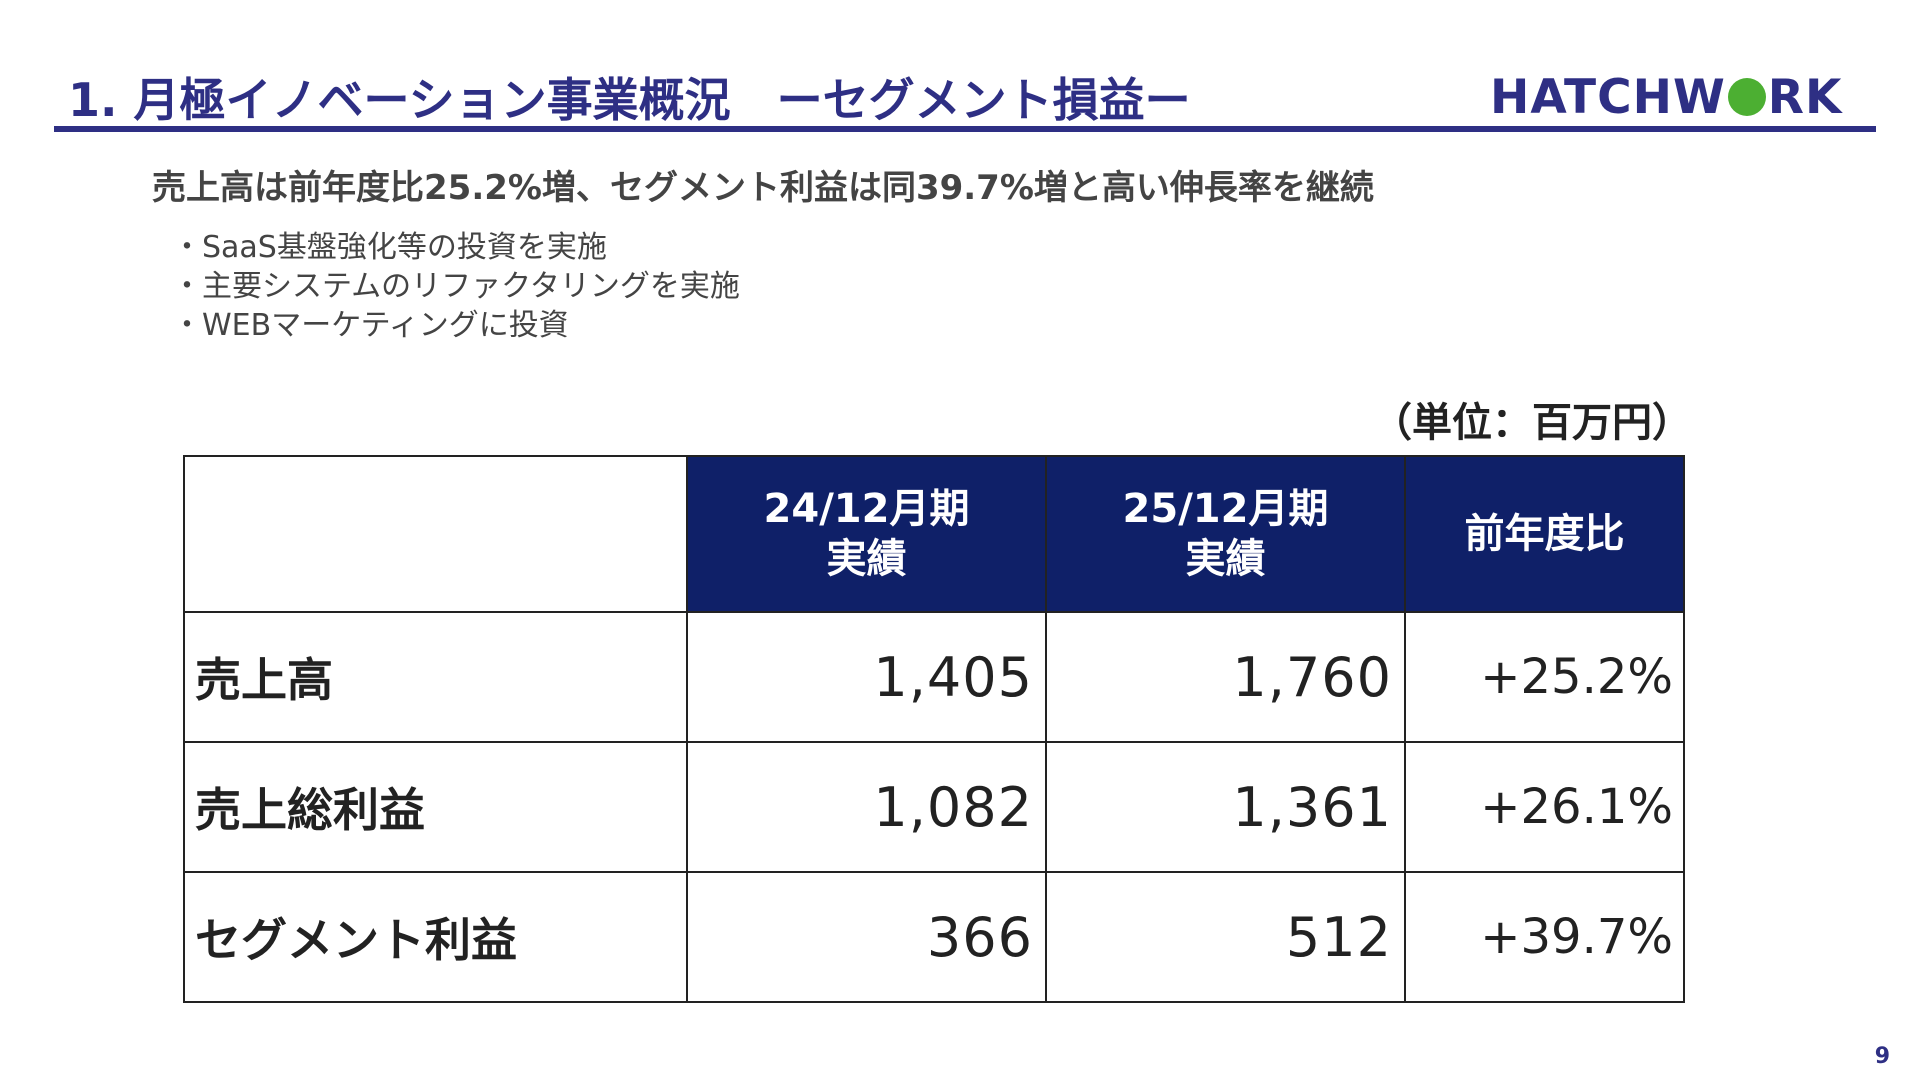  I want to click on logo-green-dot-icon, so click(1746, 97).